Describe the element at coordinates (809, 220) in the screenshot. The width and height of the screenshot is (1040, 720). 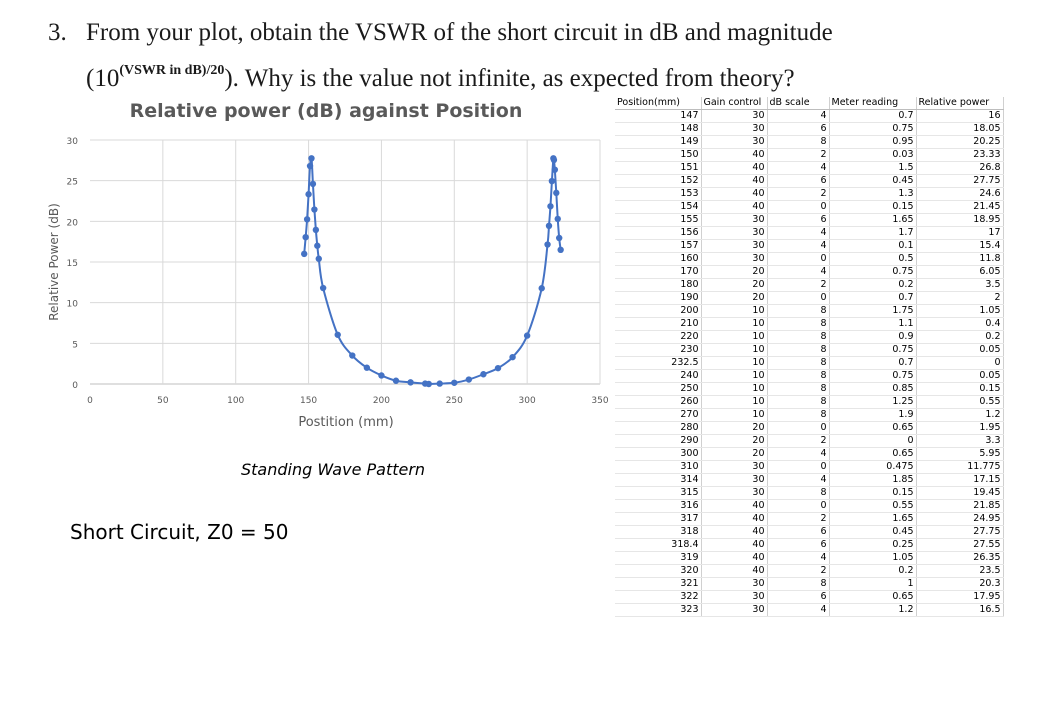
I see `table-row: 155 30 6 1.65 18.95` at that location.